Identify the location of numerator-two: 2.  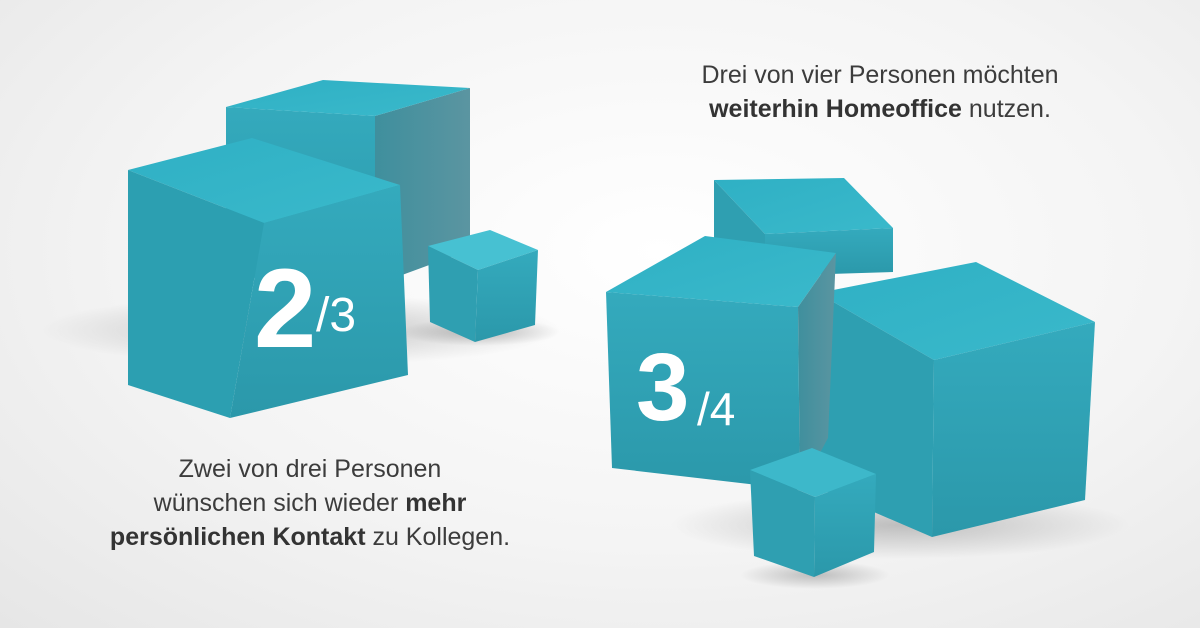
(285, 308).